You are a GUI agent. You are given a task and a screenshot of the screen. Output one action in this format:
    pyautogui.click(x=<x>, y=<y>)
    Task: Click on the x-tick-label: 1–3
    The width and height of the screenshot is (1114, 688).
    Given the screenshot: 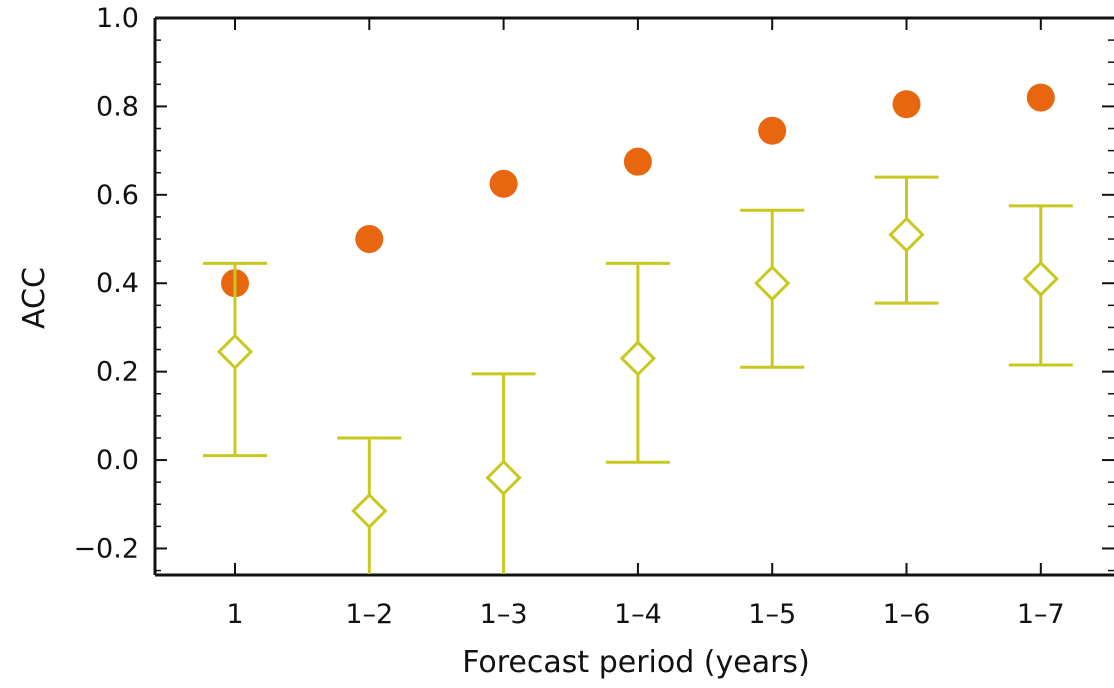 What is the action you would take?
    pyautogui.click(x=504, y=614)
    